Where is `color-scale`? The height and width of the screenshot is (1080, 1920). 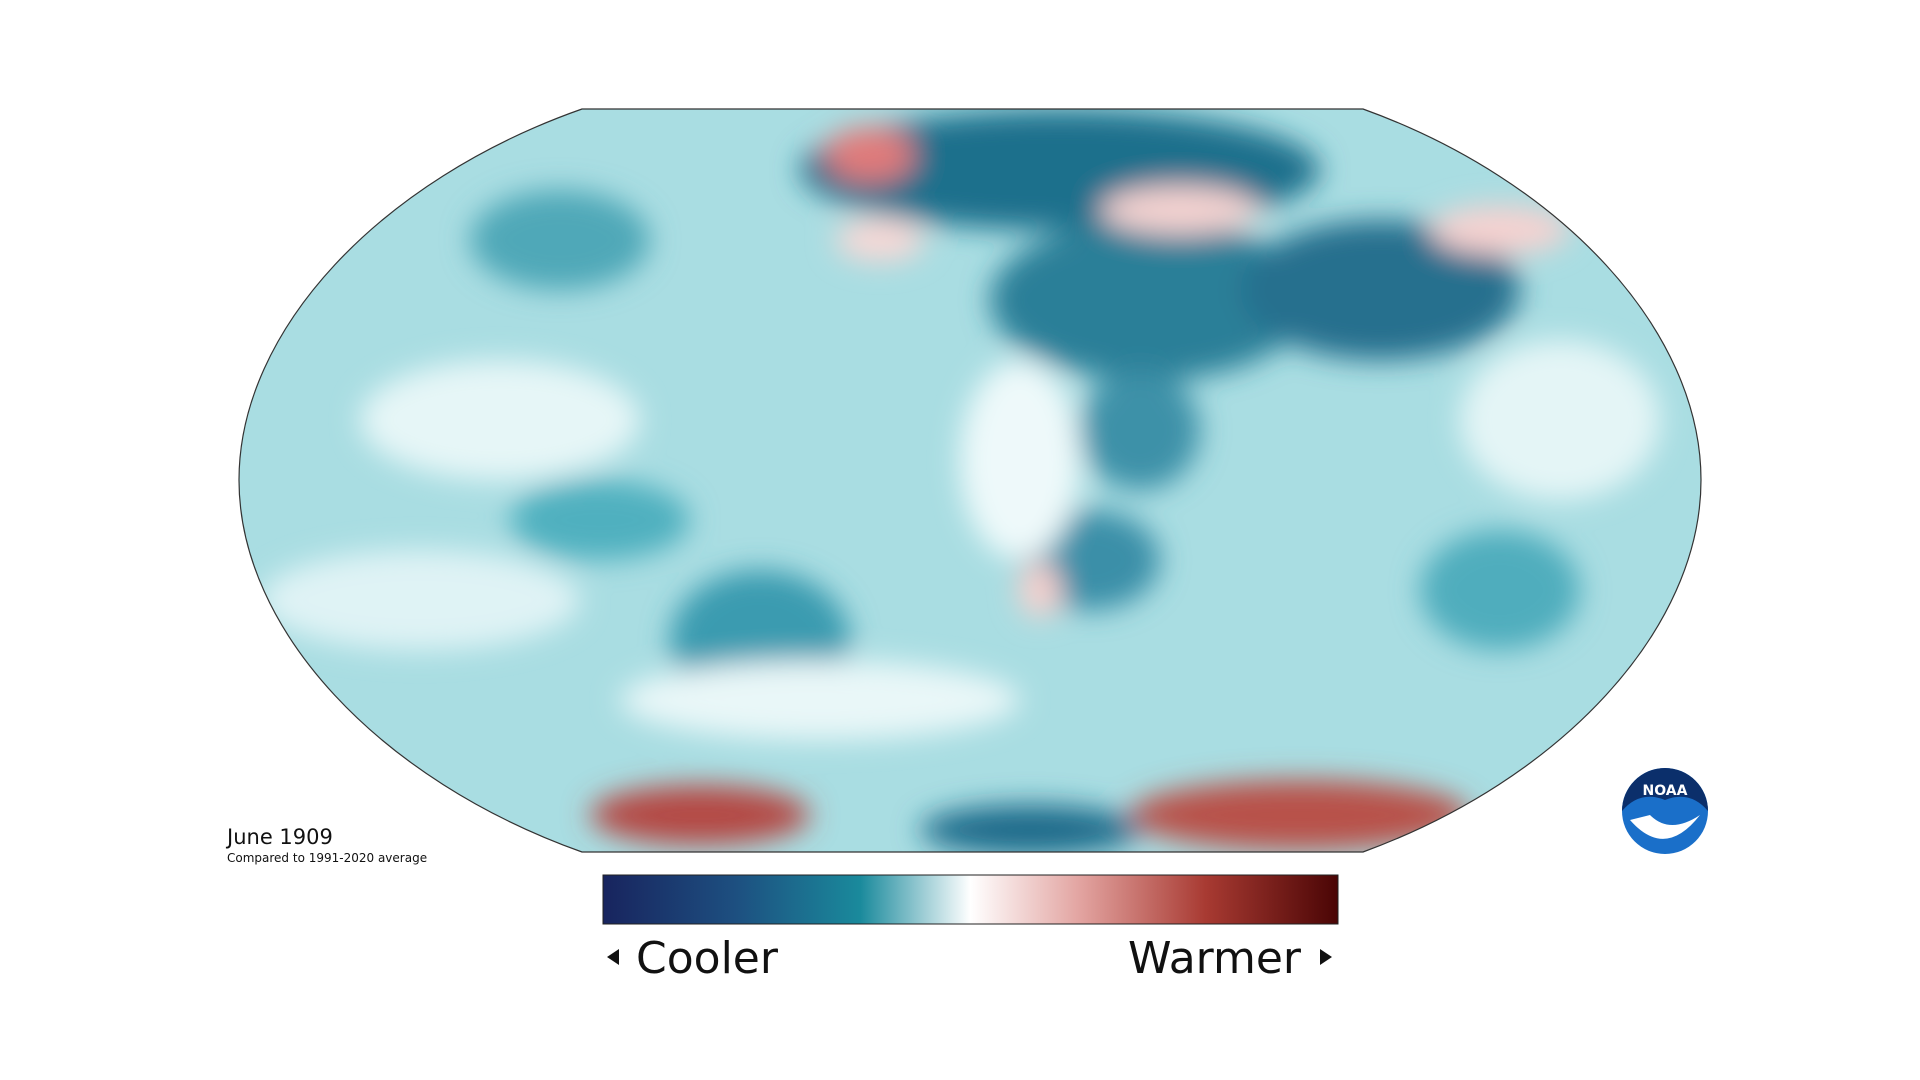 color-scale is located at coordinates (970, 899).